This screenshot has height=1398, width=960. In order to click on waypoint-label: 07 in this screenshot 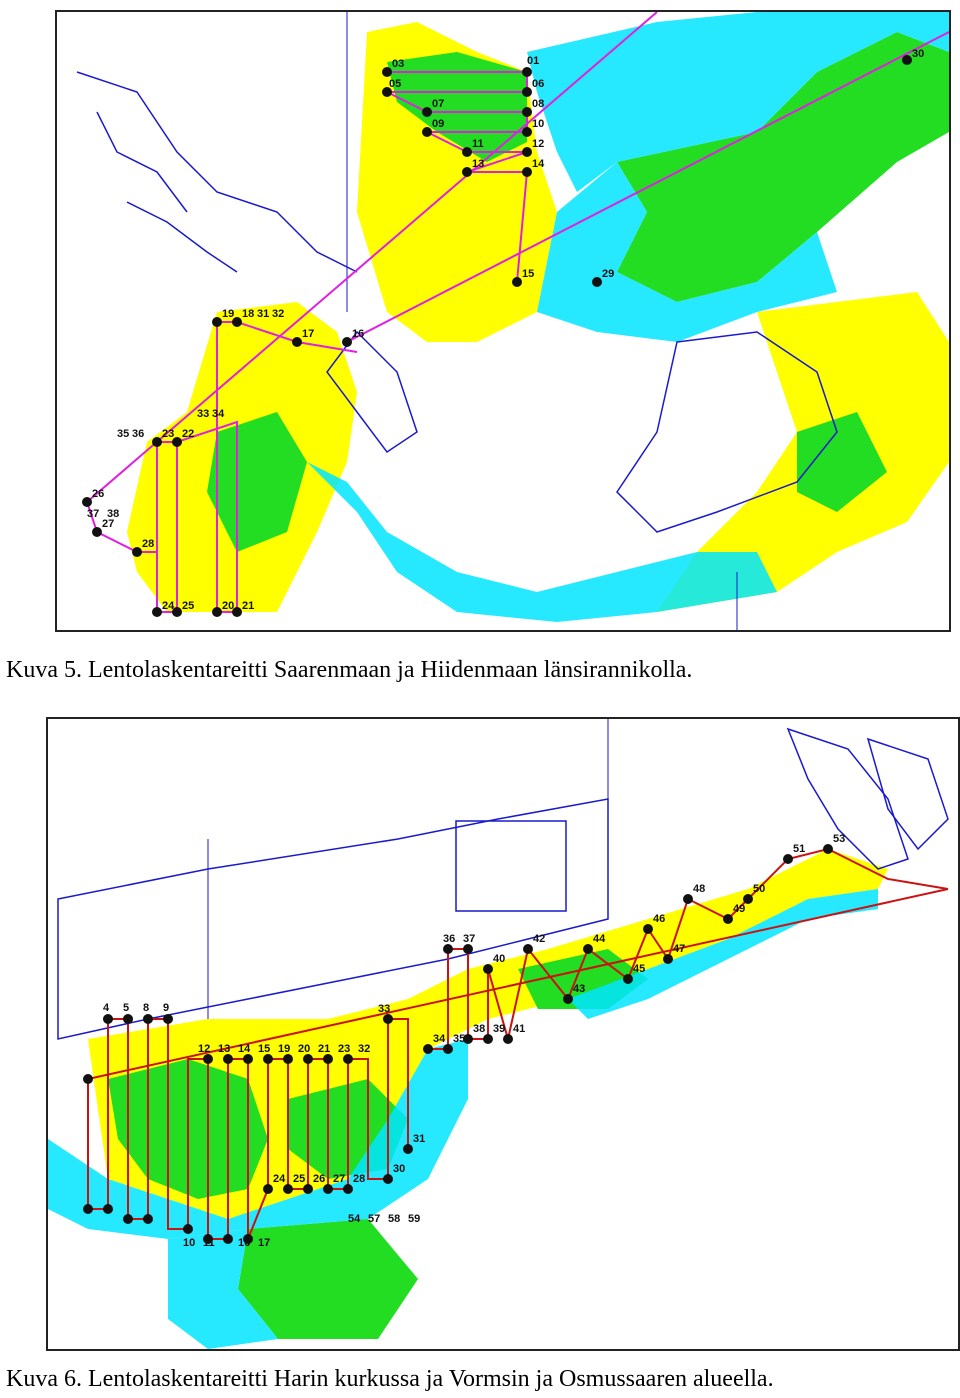, I will do `click(438, 104)`.